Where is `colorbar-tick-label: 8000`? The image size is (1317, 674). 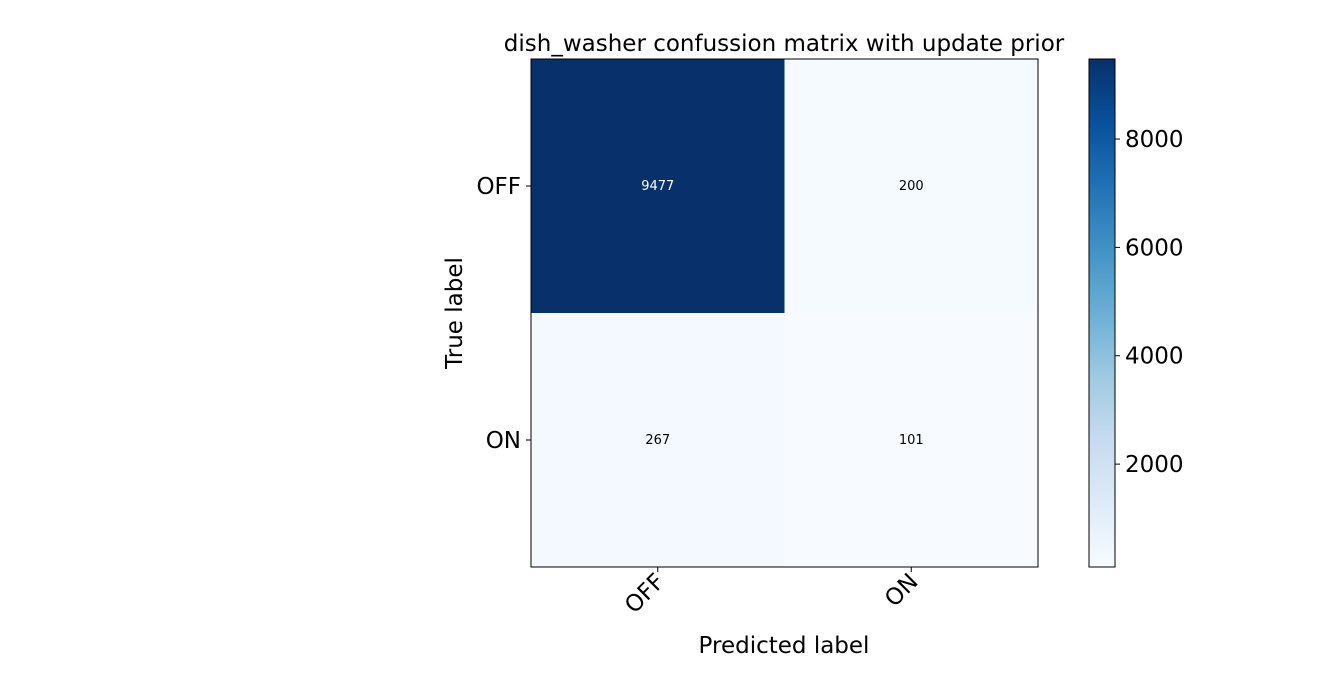 colorbar-tick-label: 8000 is located at coordinates (1154, 140).